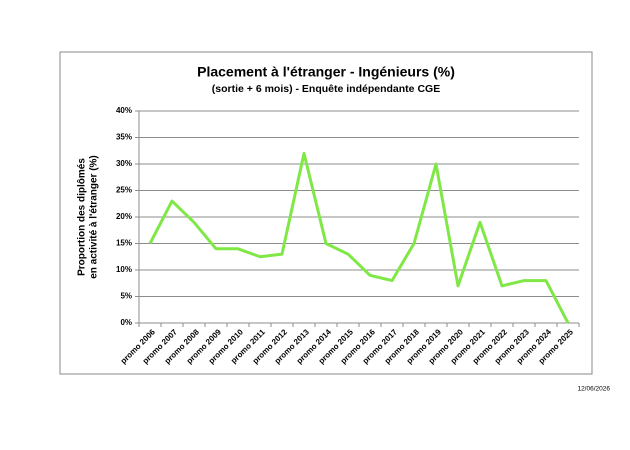 This screenshot has height=450, width=630. Describe the element at coordinates (124, 269) in the screenshot. I see `y-tick-label: 10%` at that location.